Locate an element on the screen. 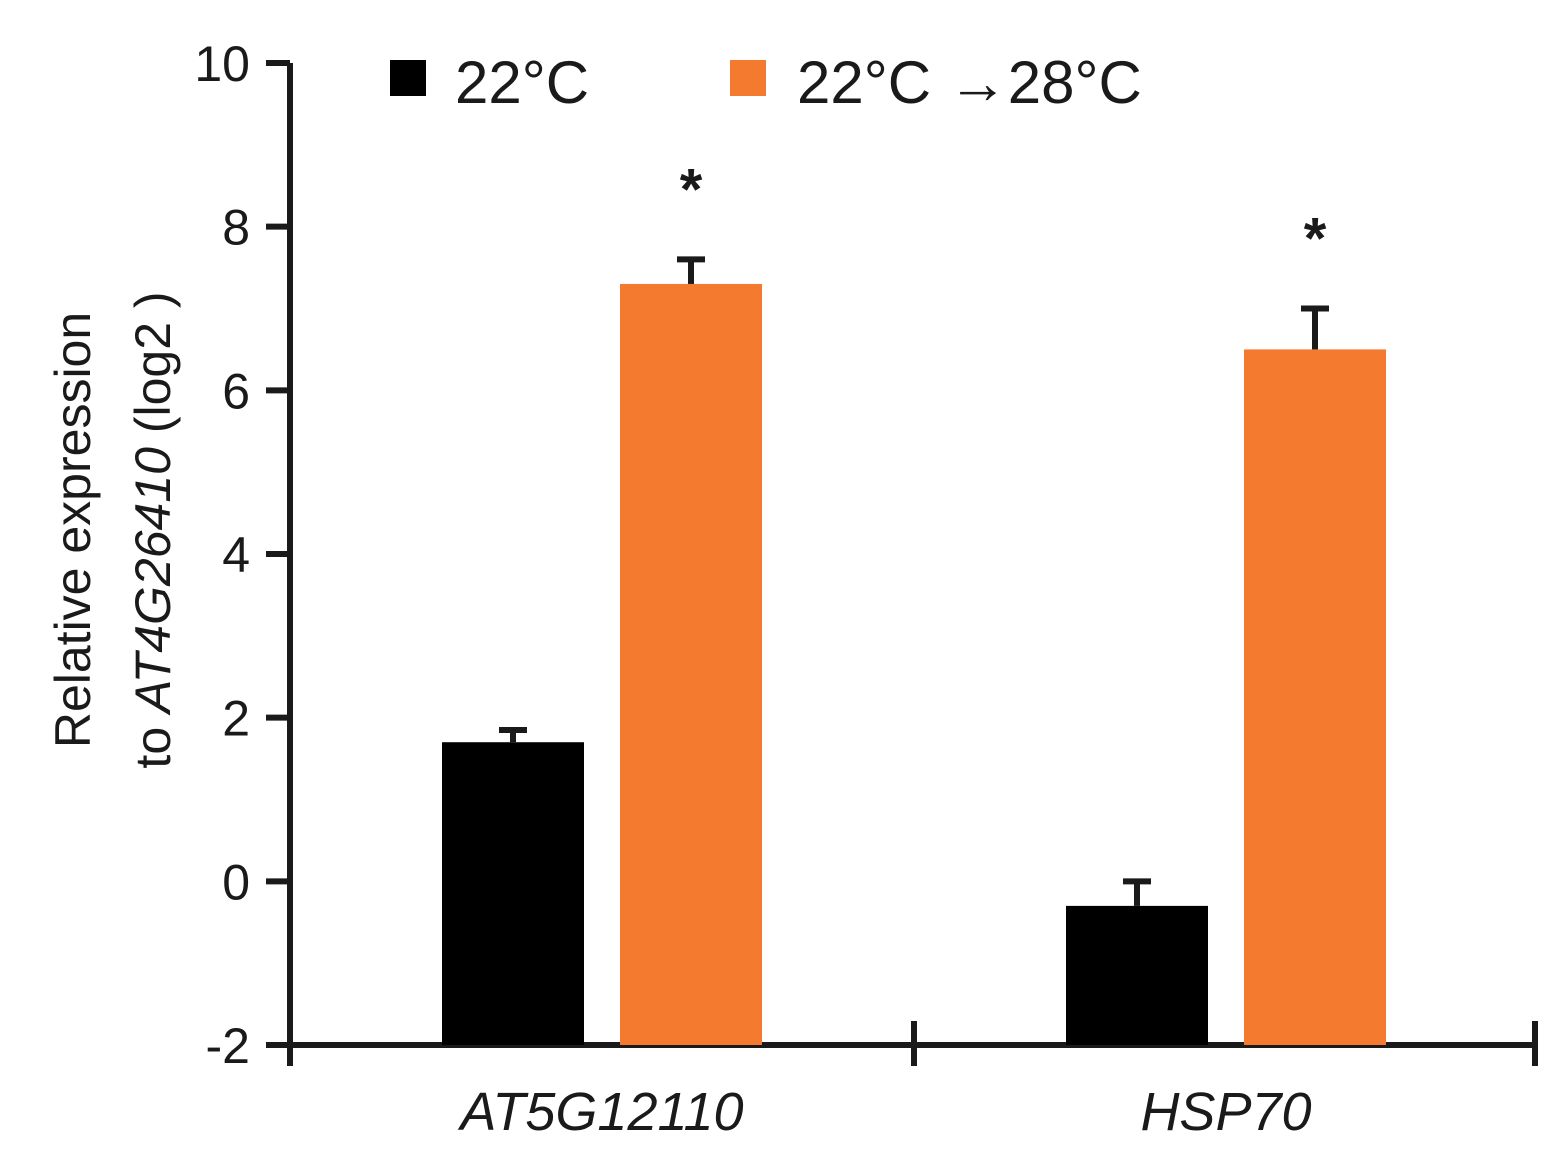 The image size is (1562, 1173). y-ticks: -2 0 2 4 6 8 10 is located at coordinates (242, 555).